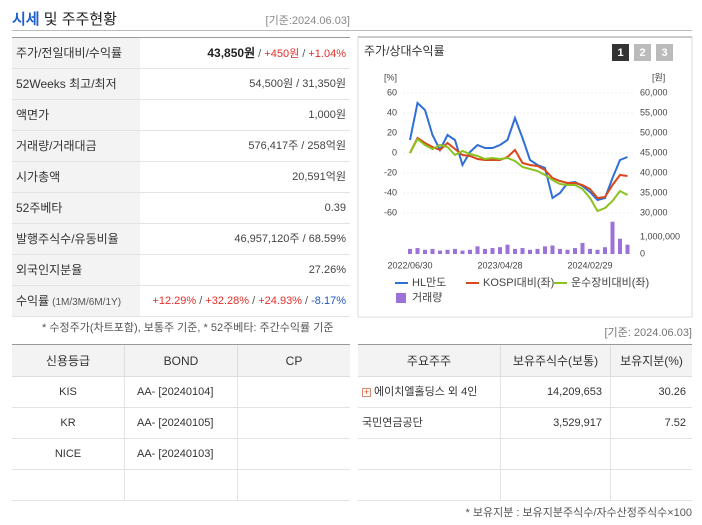  I want to click on value-part: 20,591억원, so click(319, 177).